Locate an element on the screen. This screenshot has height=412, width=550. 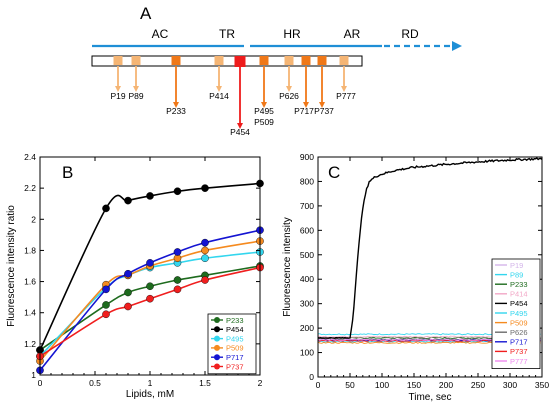
site-label-line: P777 is located at coordinates (346, 96).